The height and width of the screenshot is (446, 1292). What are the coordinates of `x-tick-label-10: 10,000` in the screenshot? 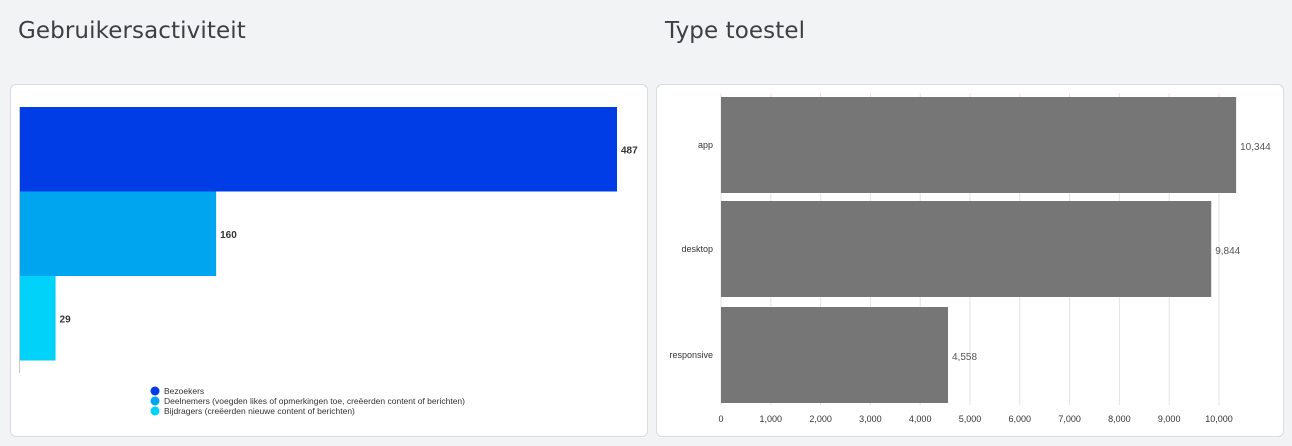 It's located at (1219, 419).